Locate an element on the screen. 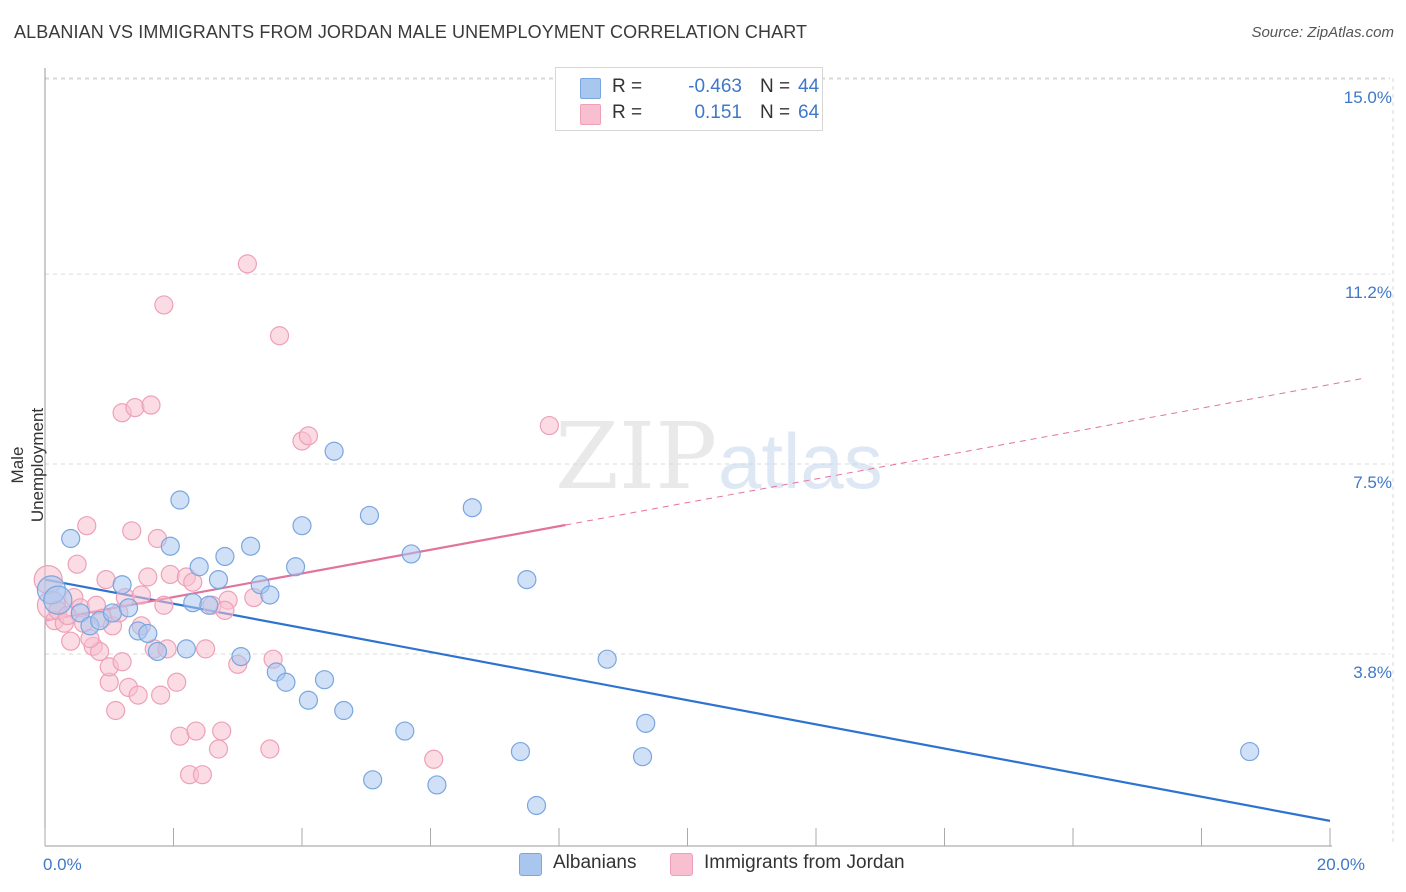 This screenshot has height=892, width=1406. source-label: Source: ZipAtlas.com is located at coordinates (1322, 32).